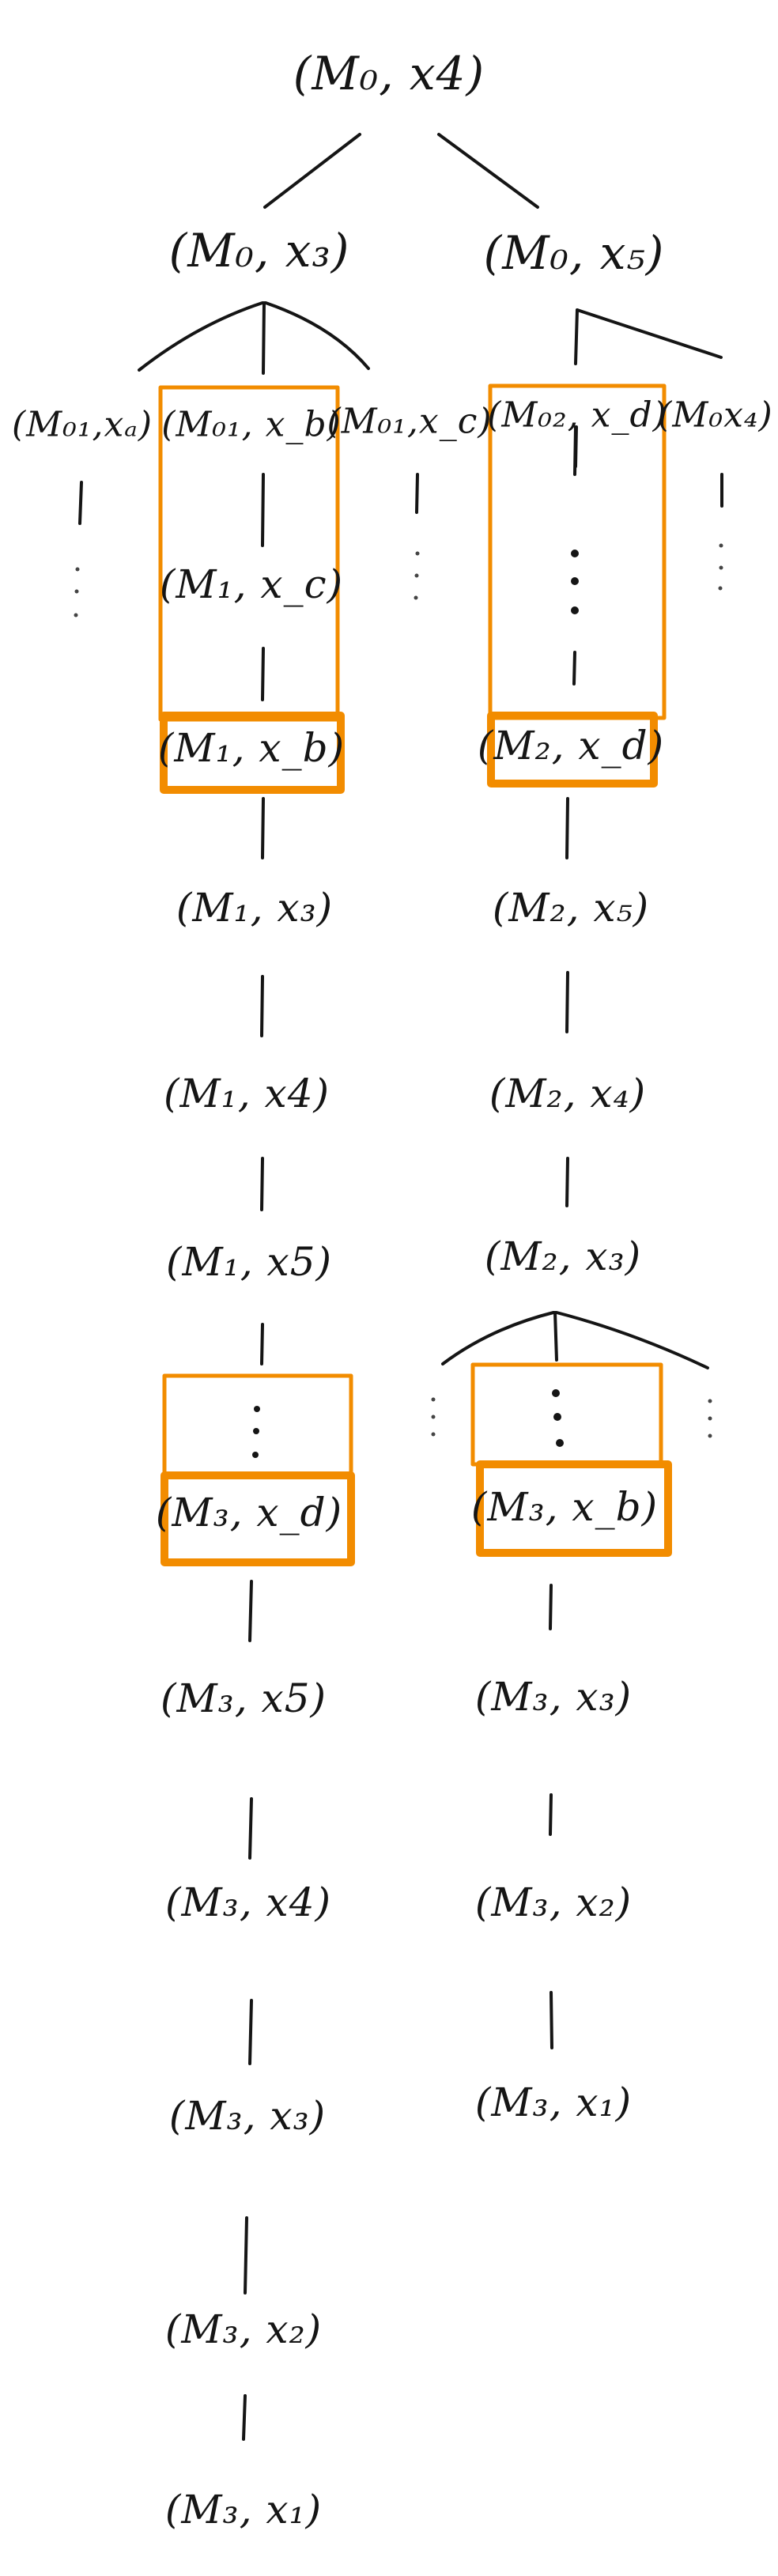 This screenshot has height=2576, width=778. Describe the element at coordinates (264, 338) in the screenshot. I see `edge-fan-left-b` at that location.